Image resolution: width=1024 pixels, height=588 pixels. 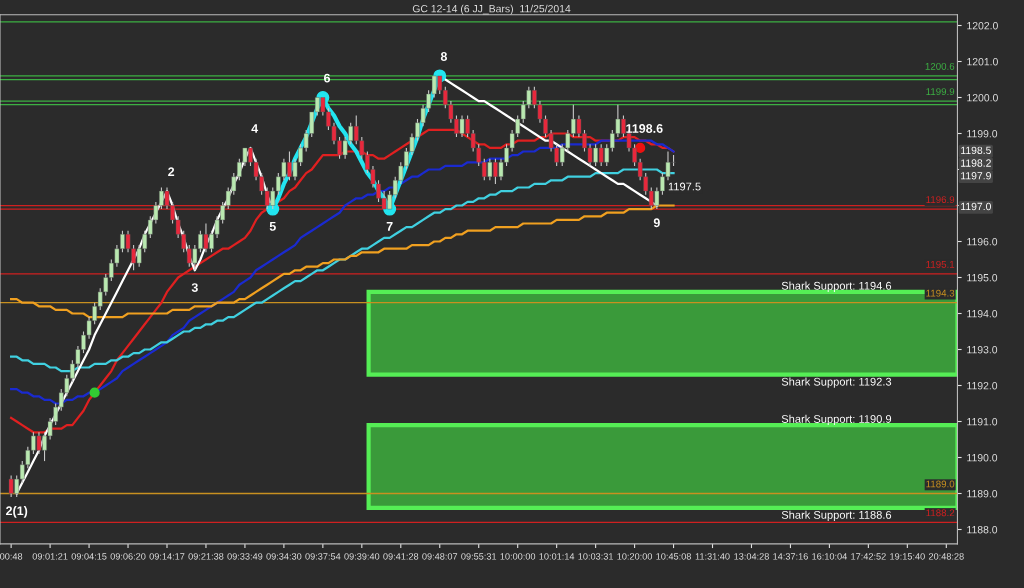 I want to click on y-tick-label: 1196.0, so click(x=982, y=242).